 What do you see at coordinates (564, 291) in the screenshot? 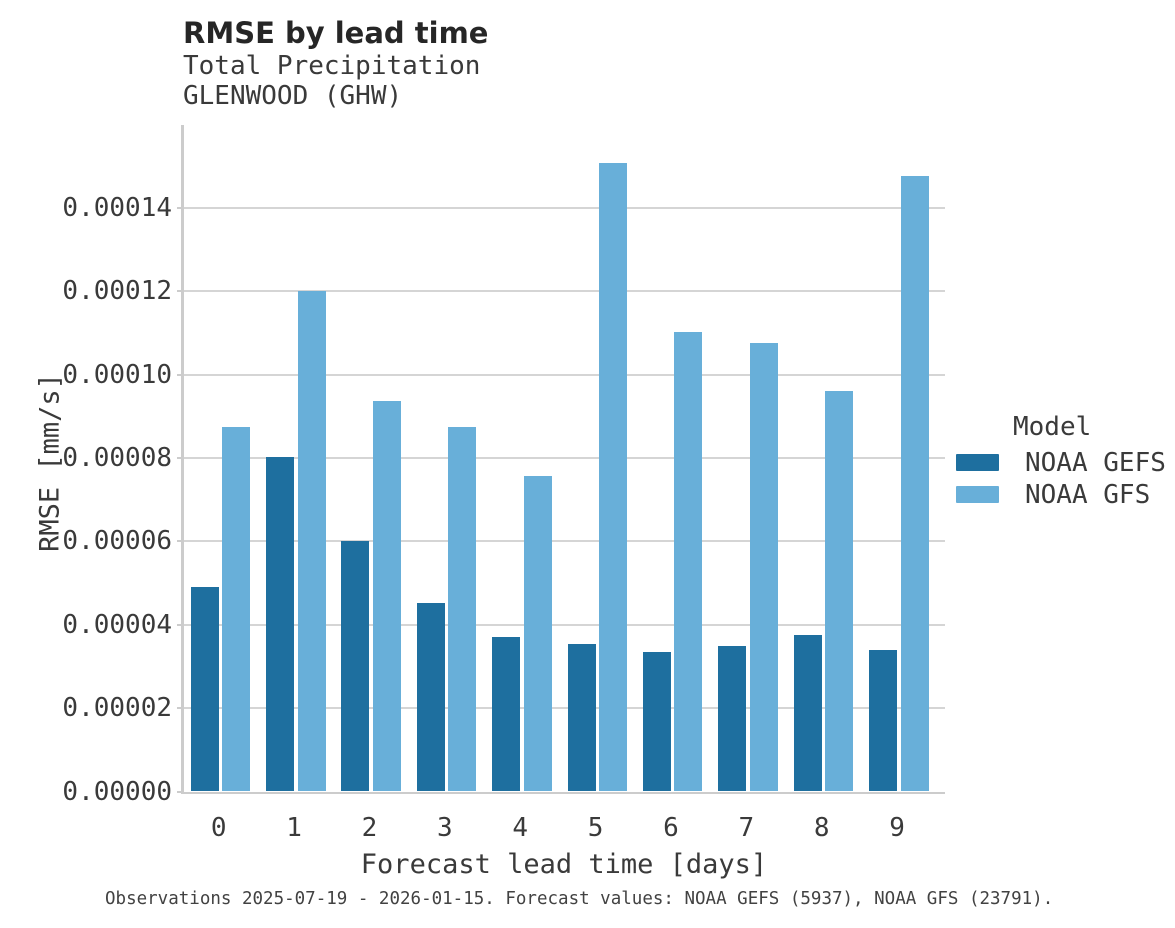
I see `gridline-0.00012` at bounding box center [564, 291].